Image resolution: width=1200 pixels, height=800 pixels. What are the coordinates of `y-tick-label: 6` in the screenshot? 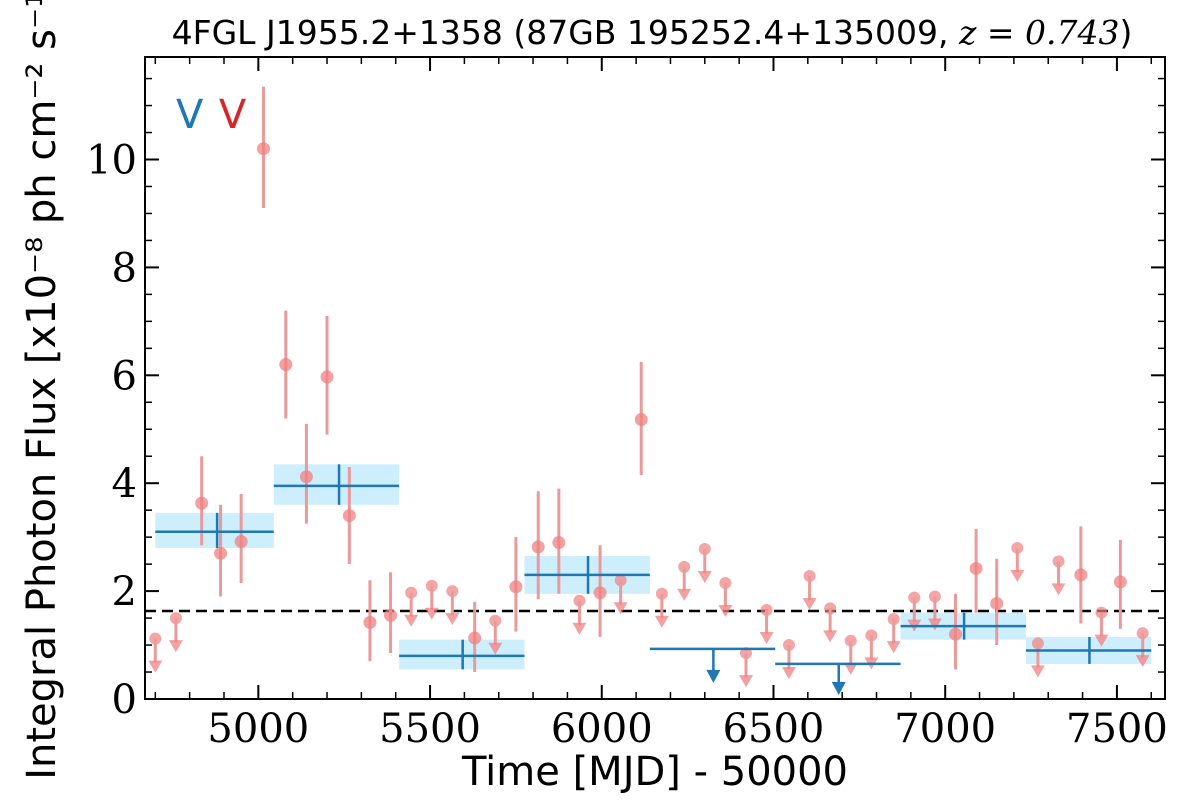 It's located at (124, 376).